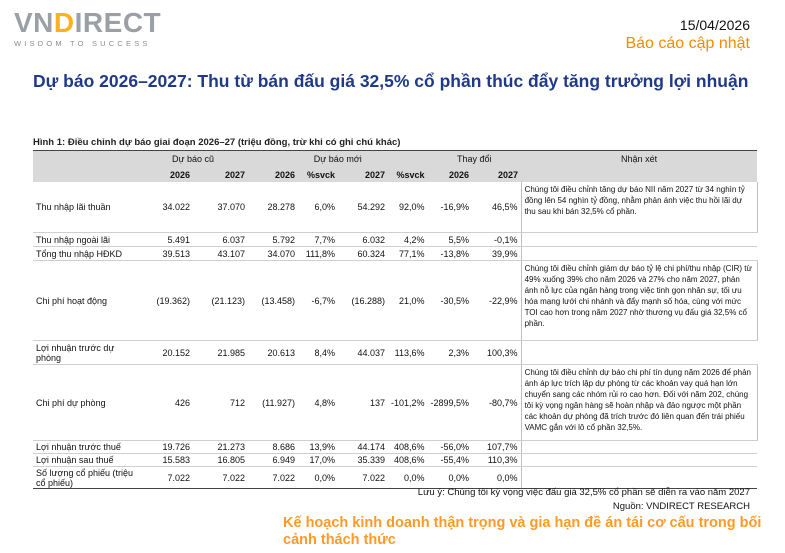 The width and height of the screenshot is (785, 553). What do you see at coordinates (318, 447) in the screenshot?
I see `table-cell: 13,9%` at bounding box center [318, 447].